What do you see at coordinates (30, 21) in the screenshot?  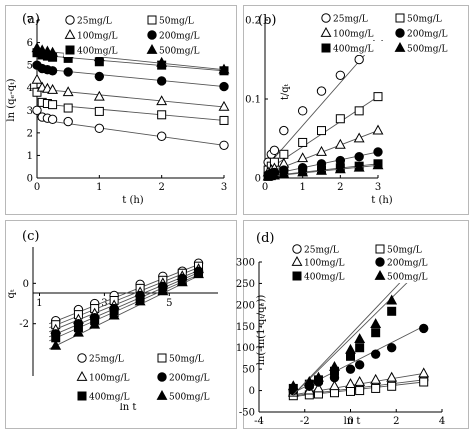 I see `y-tick-label: 7` at bounding box center [30, 21].